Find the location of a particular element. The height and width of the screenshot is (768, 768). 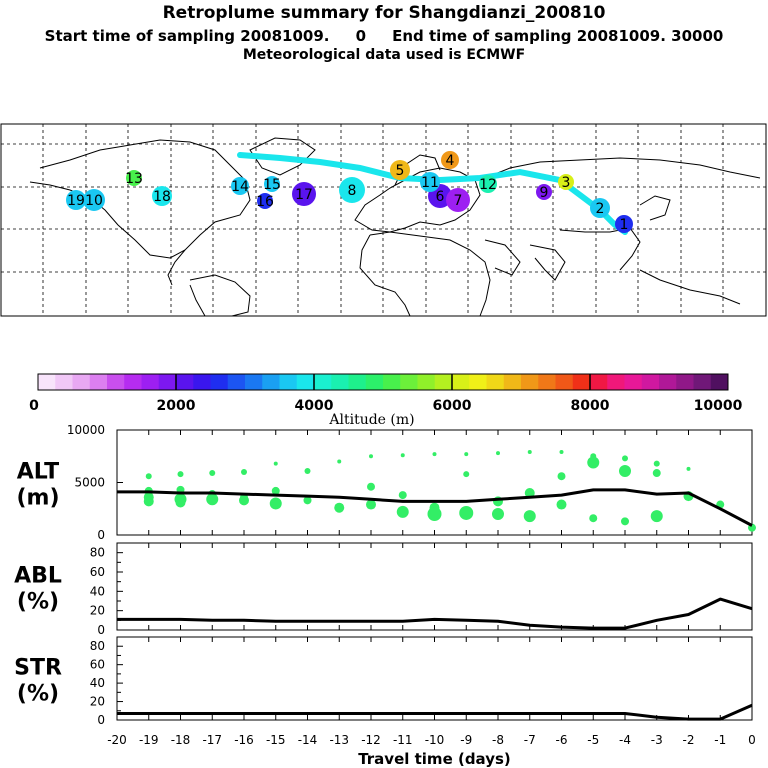

x-tick-label: -1 is located at coordinates (720, 740).